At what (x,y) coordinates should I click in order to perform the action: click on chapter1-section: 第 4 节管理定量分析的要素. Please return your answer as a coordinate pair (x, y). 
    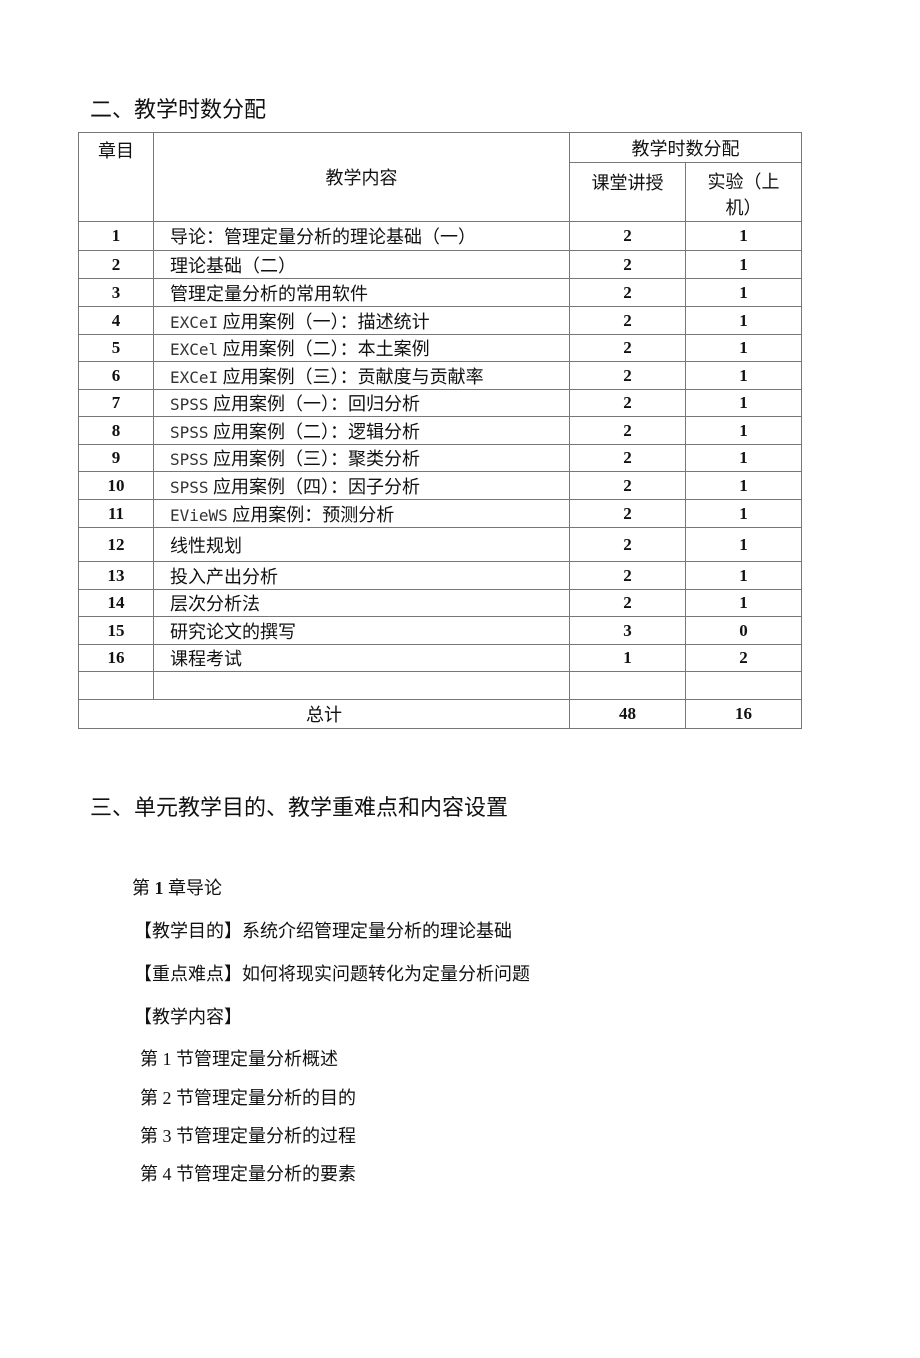
    Looking at the image, I should click on (248, 1174).